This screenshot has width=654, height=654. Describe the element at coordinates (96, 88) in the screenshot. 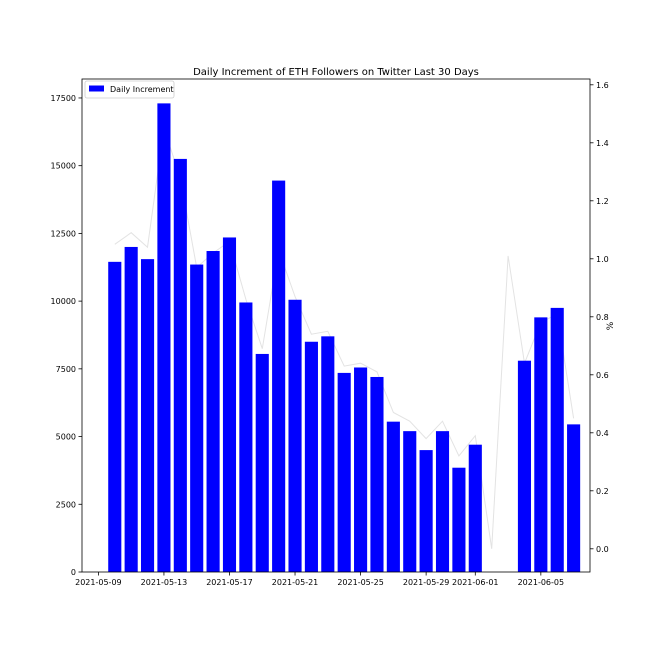

I see `legend-swatch` at that location.